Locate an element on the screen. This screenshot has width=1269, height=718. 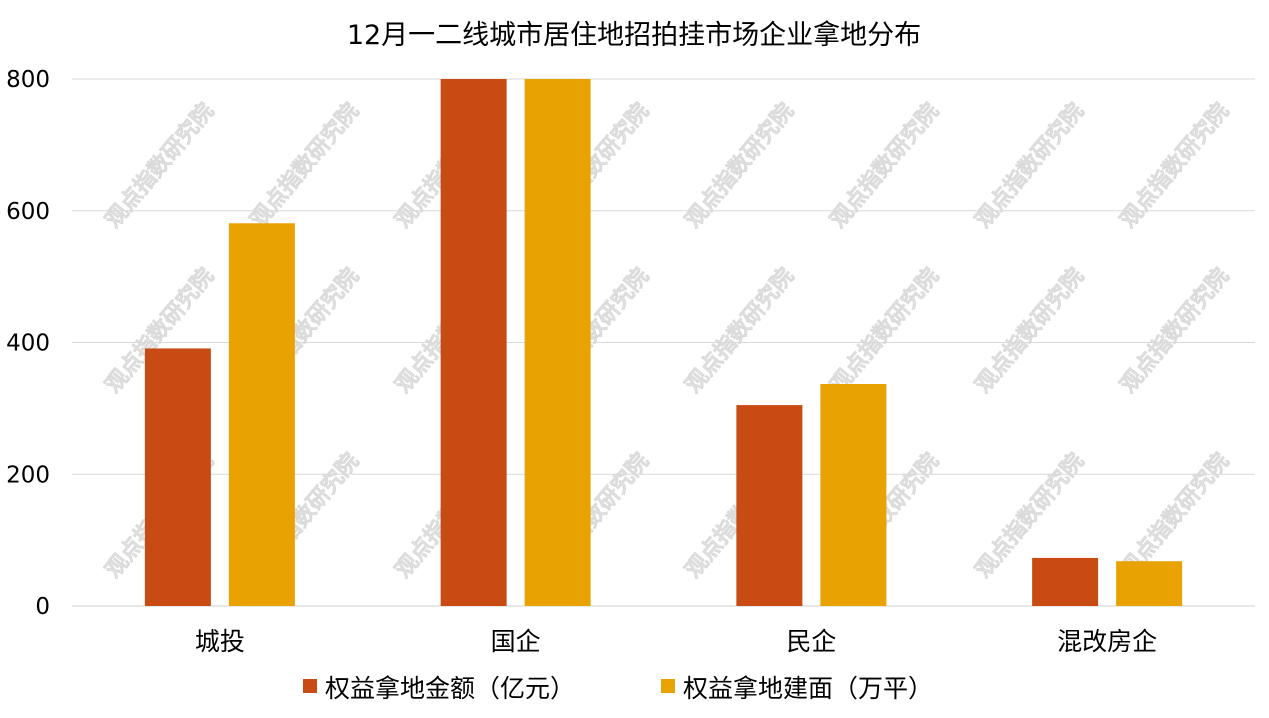
x-category-label: 城投 is located at coordinates (220, 641).